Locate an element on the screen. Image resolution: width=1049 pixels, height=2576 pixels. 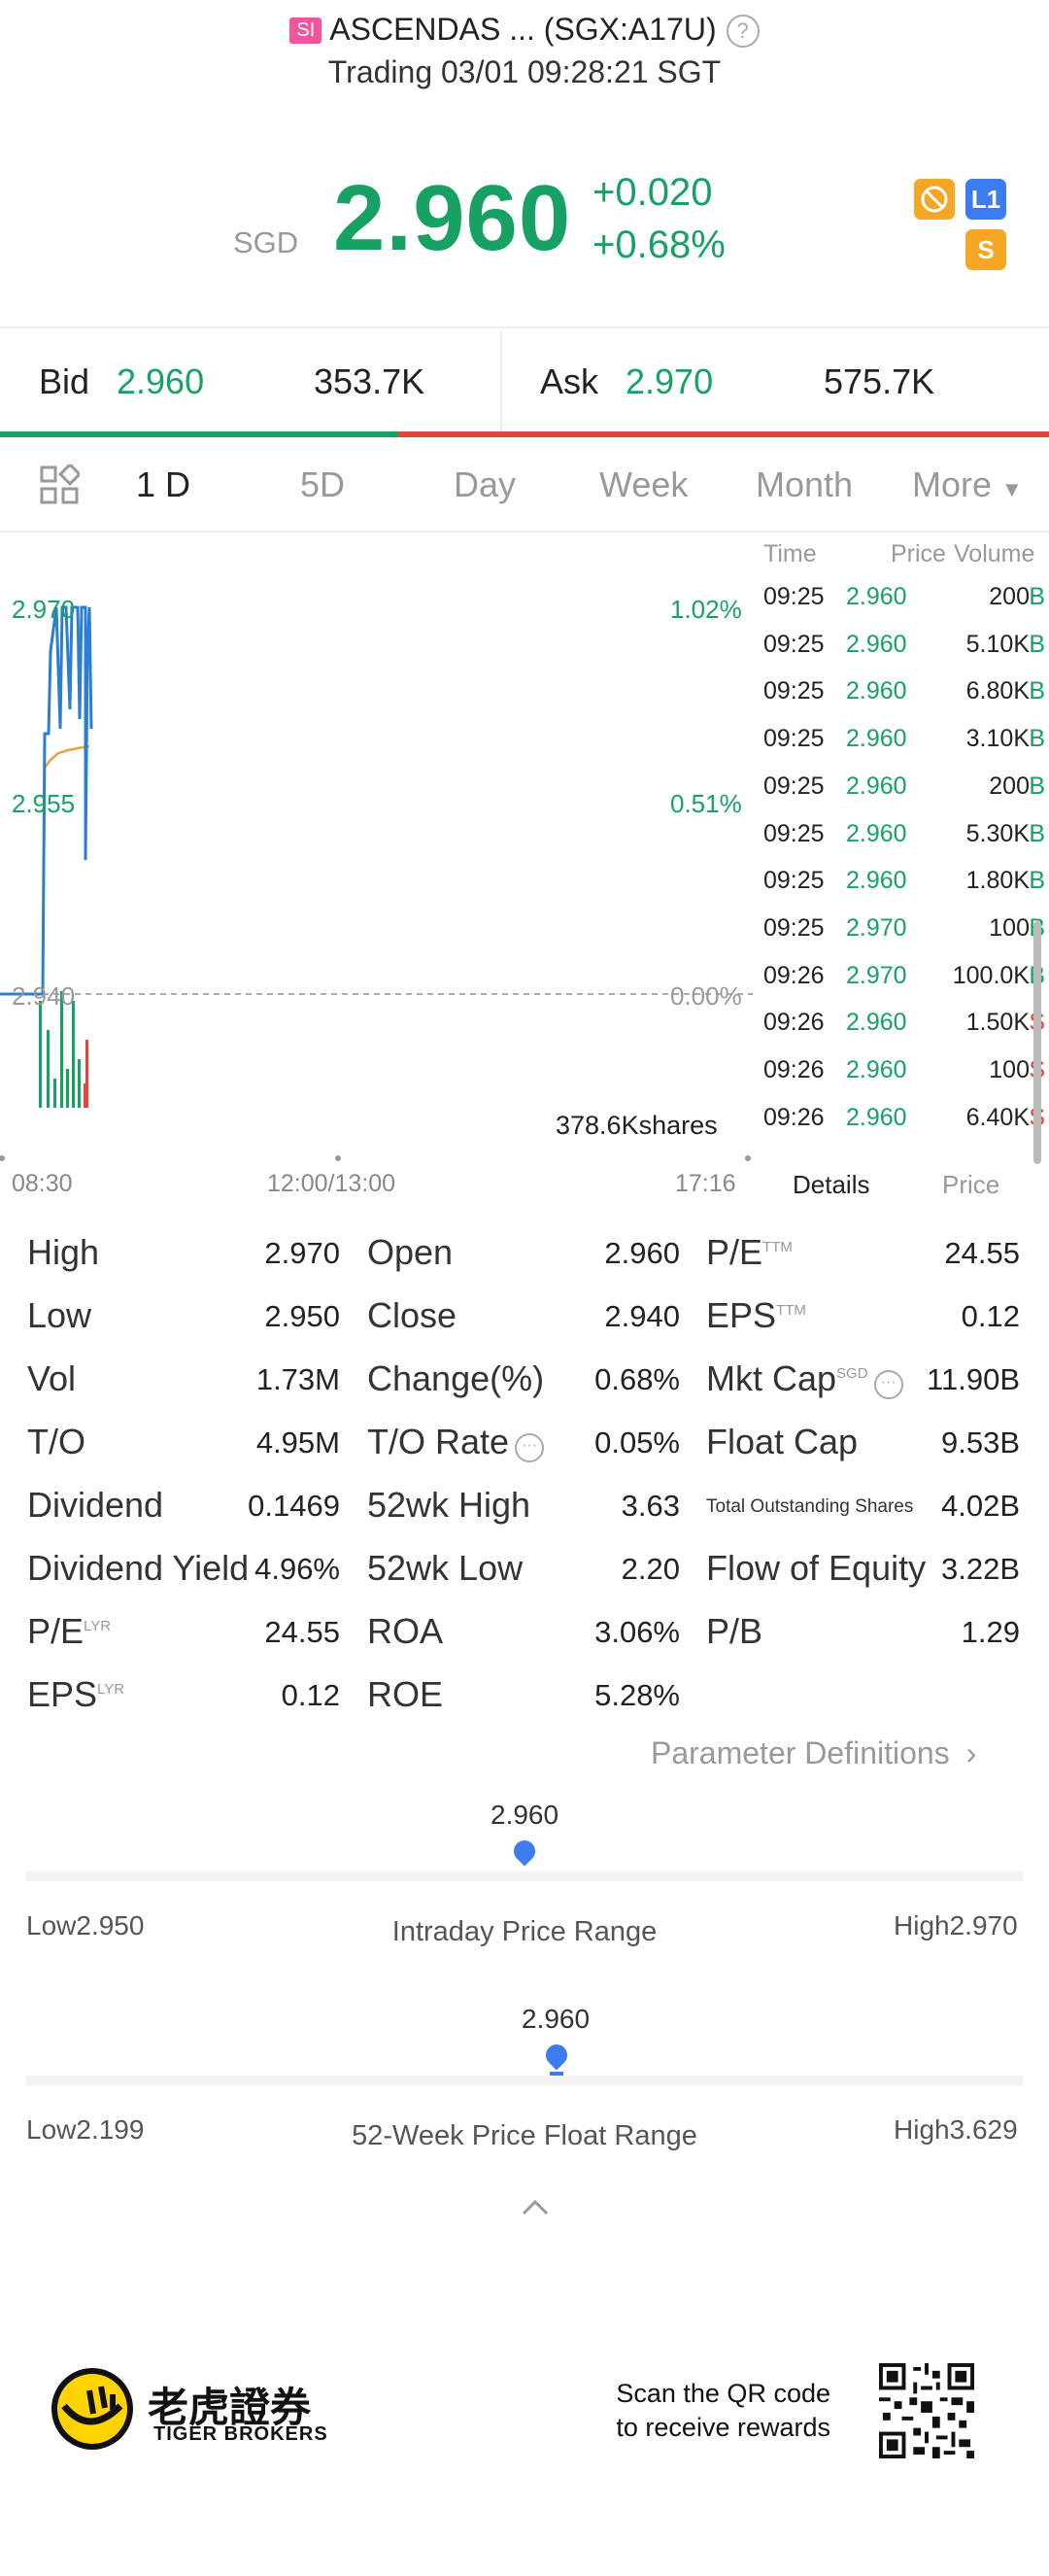
trade-row: 09:25 2.960 200 B is located at coordinates (904, 792).